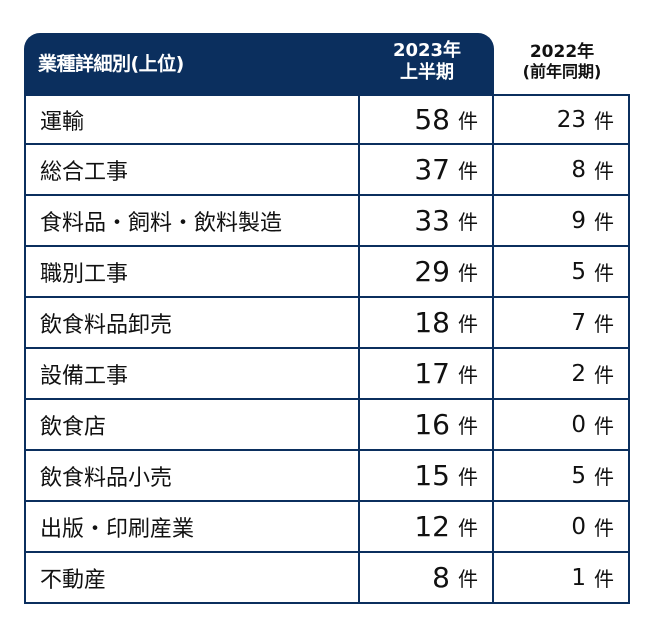 The image size is (650, 626). Describe the element at coordinates (578, 220) in the screenshot. I see `count-2022: 9` at that location.